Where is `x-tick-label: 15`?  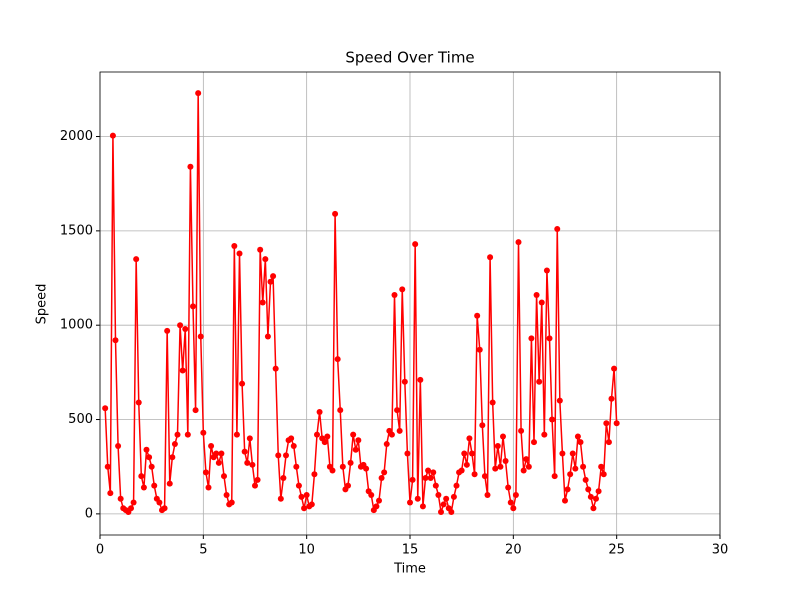
x-tick-label: 15 is located at coordinates (410, 550).